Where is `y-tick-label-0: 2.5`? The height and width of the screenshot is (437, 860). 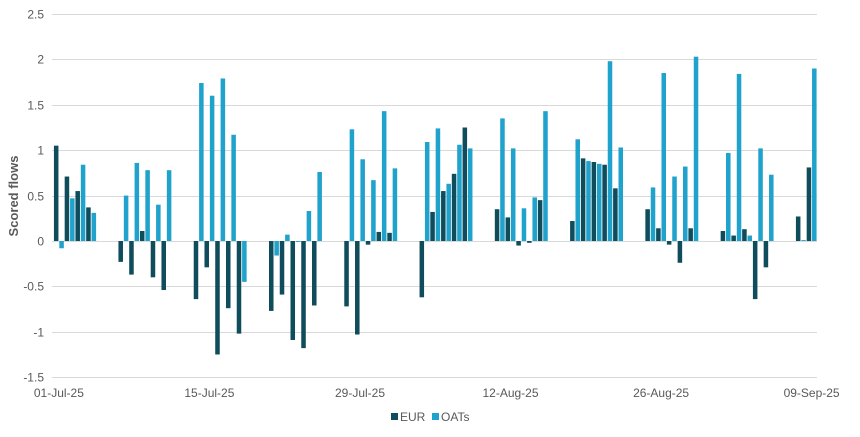
y-tick-label-0: 2.5 is located at coordinates (35, 15).